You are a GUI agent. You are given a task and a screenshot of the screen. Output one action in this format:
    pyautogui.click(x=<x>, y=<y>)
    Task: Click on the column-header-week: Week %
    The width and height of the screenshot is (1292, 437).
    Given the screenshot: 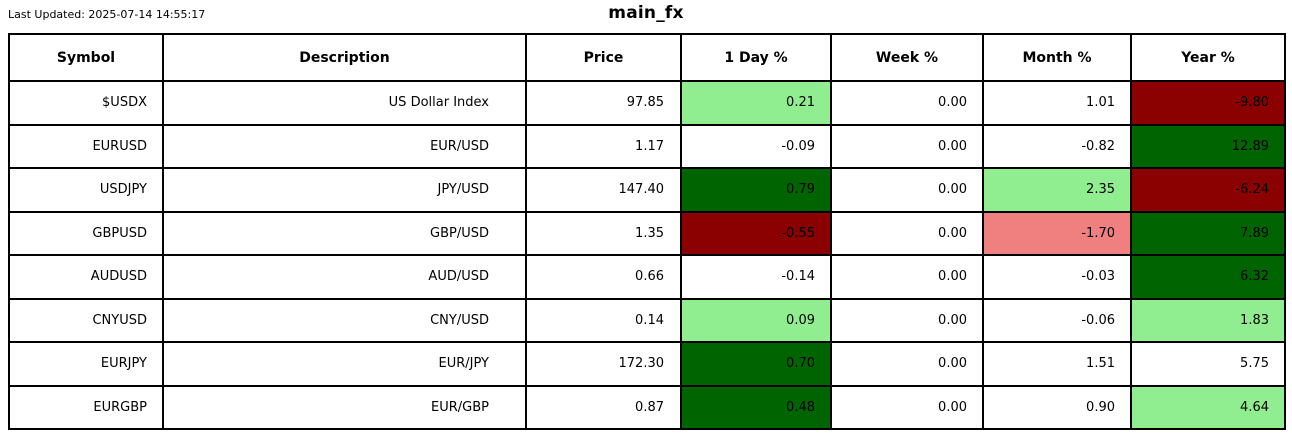 What is the action you would take?
    pyautogui.click(x=907, y=57)
    